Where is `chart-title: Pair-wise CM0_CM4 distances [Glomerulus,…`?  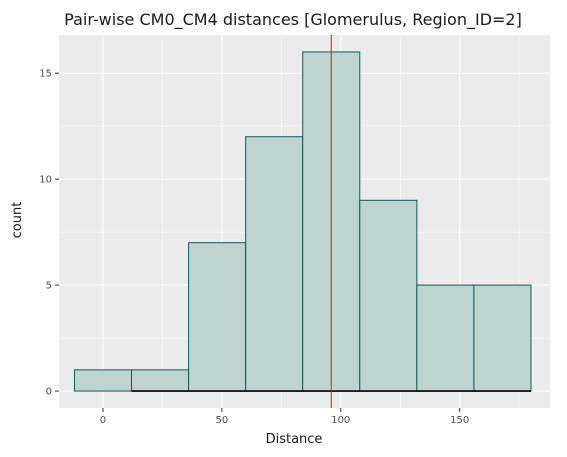 chart-title: Pair-wise CM0_CM4 distances [Glomerulus,… is located at coordinates (293, 20).